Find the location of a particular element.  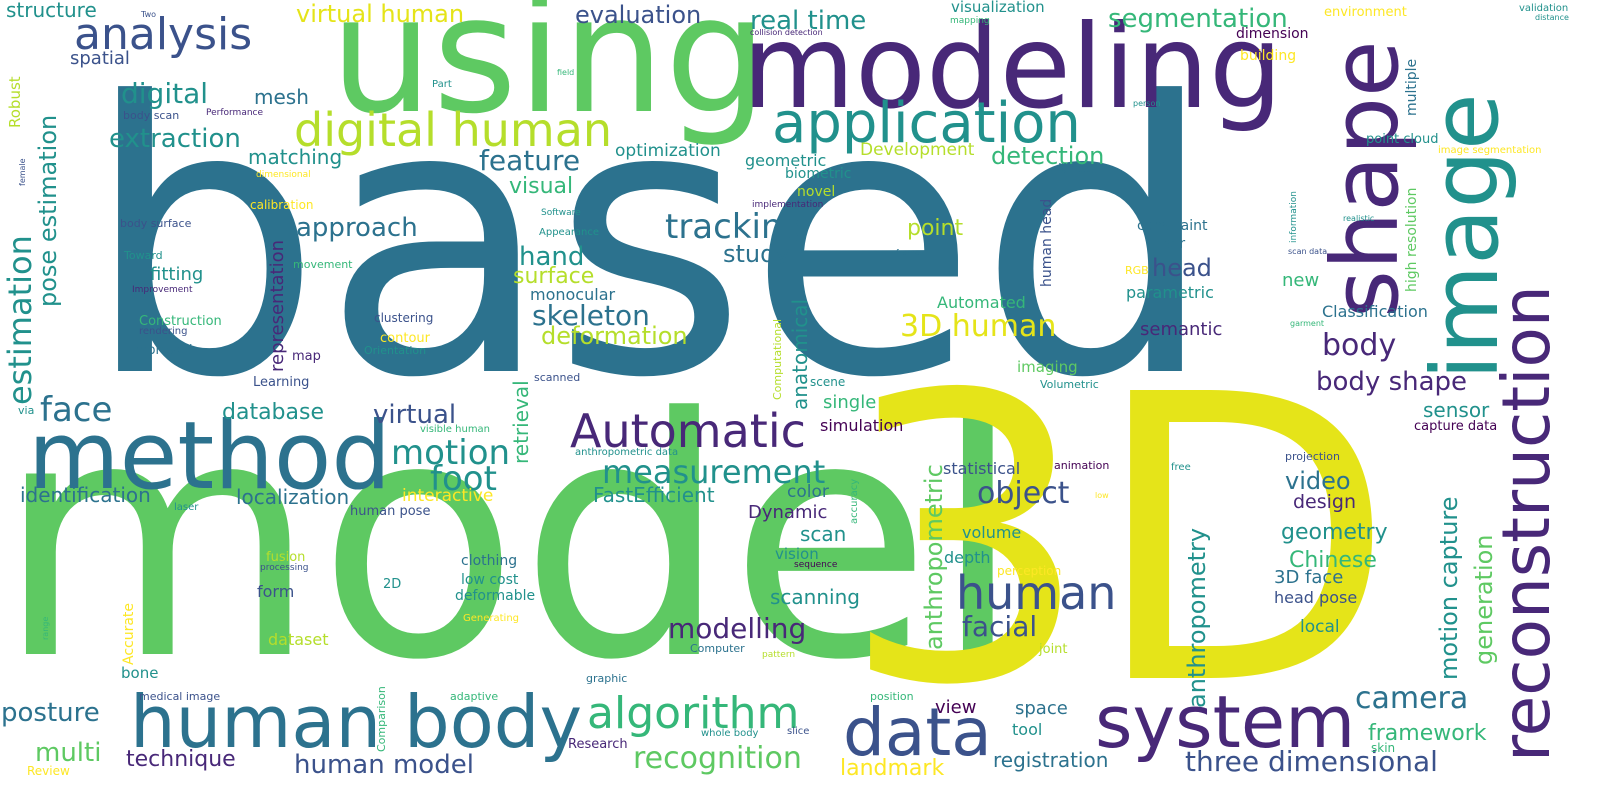

word-view: view is located at coordinates (956, 707).